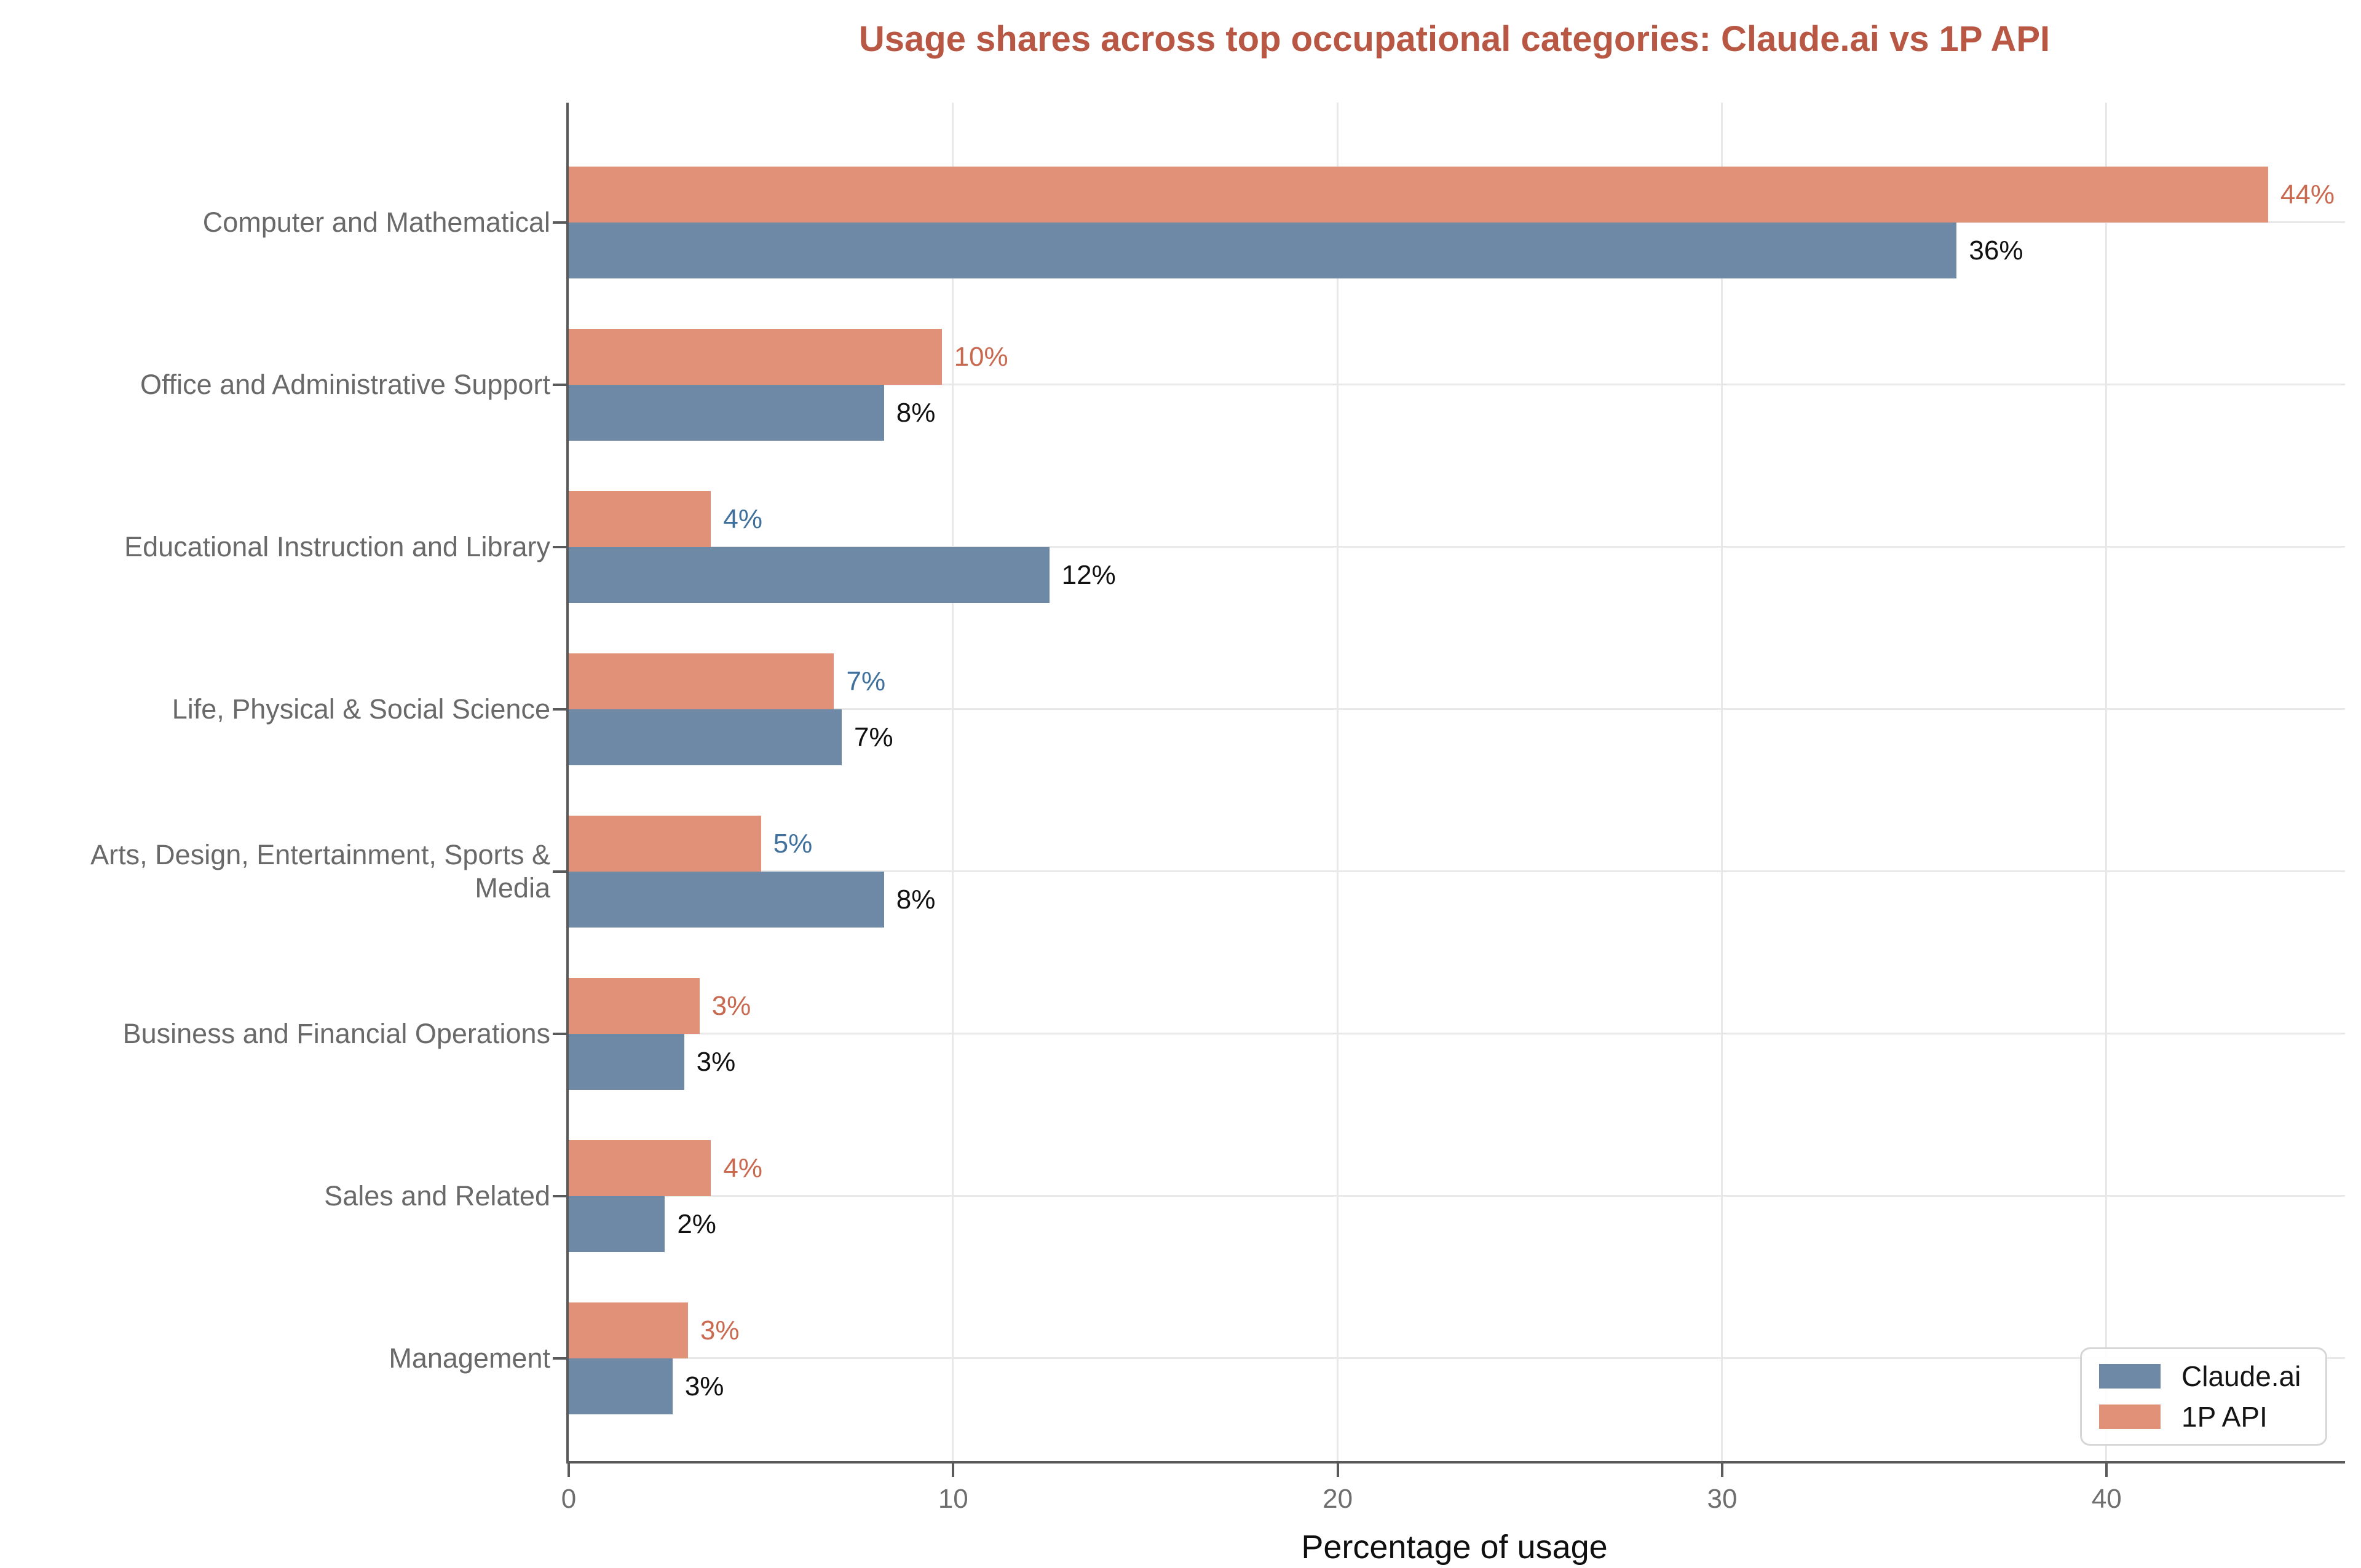  What do you see at coordinates (1457, 871) in the screenshot?
I see `gridline-y-arts-design-entertainment-sports-media` at bounding box center [1457, 871].